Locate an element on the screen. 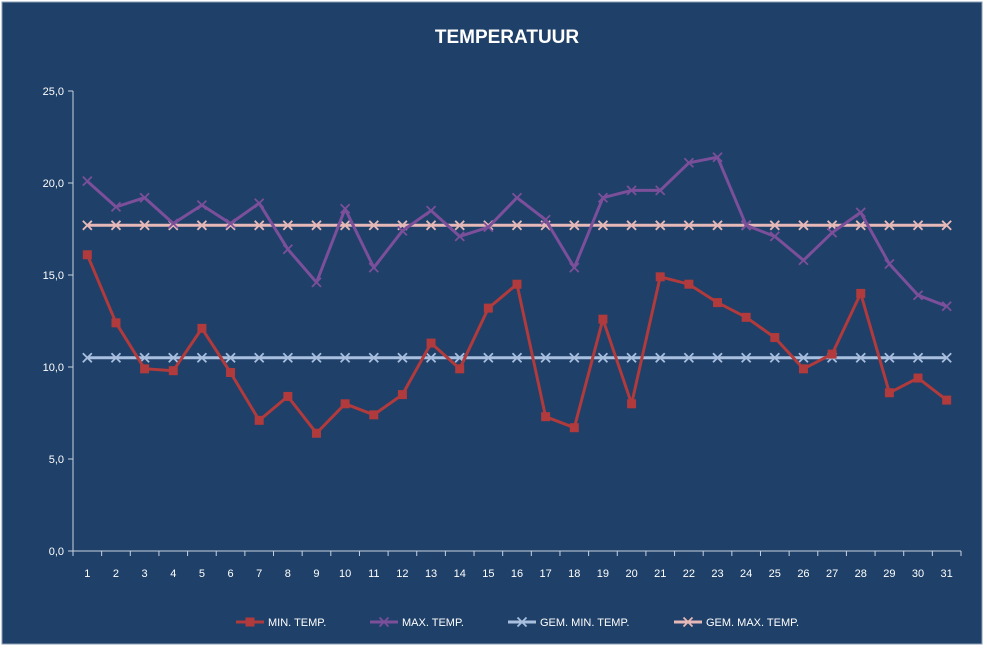 The image size is (987, 653). y-tick-label: 25,0 is located at coordinates (53, 92).